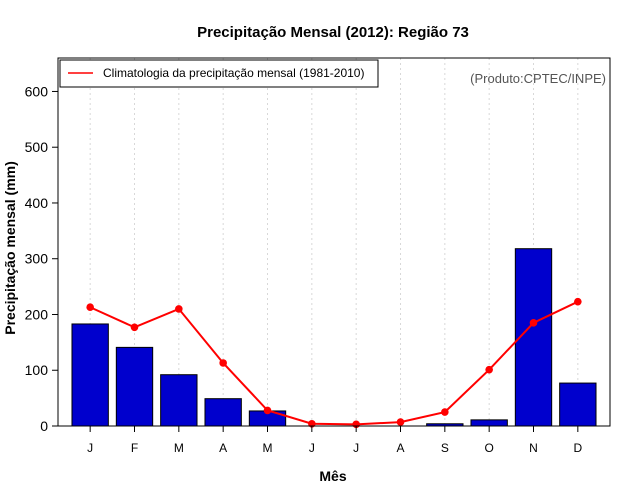  What do you see at coordinates (37, 91) in the screenshot?
I see `y-tick-label: 600` at bounding box center [37, 91].